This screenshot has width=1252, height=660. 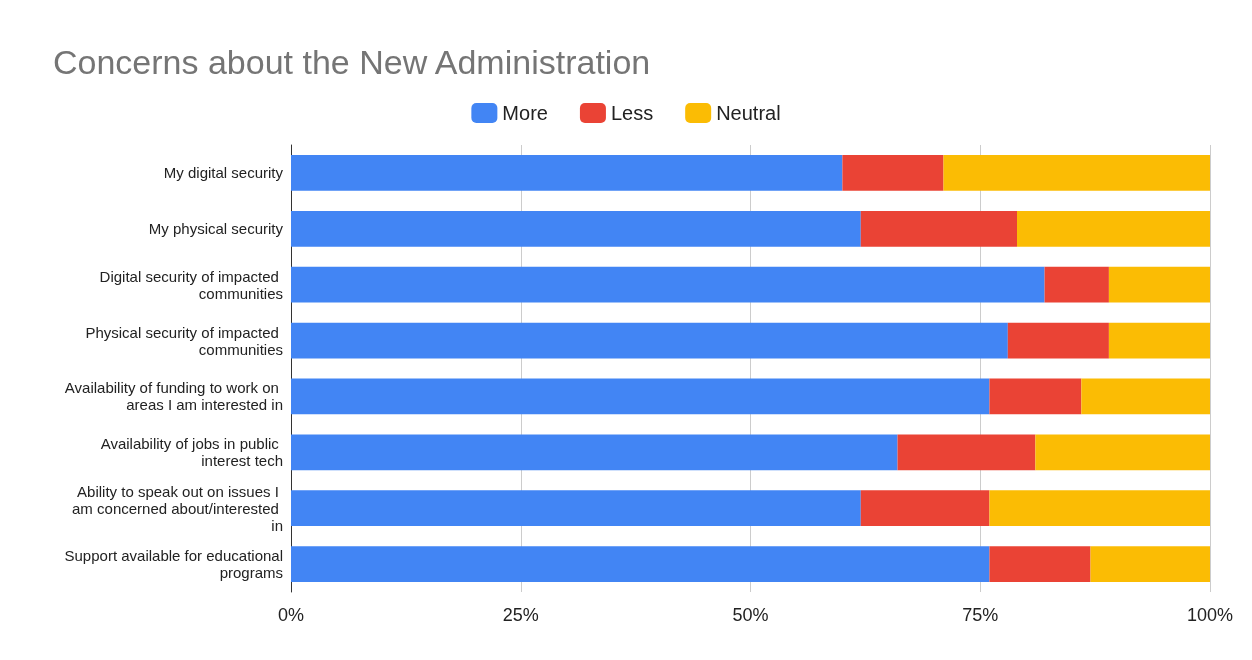 What do you see at coordinates (191, 452) in the screenshot?
I see `y-tick-label: Availability of jobs in public interest tech` at bounding box center [191, 452].